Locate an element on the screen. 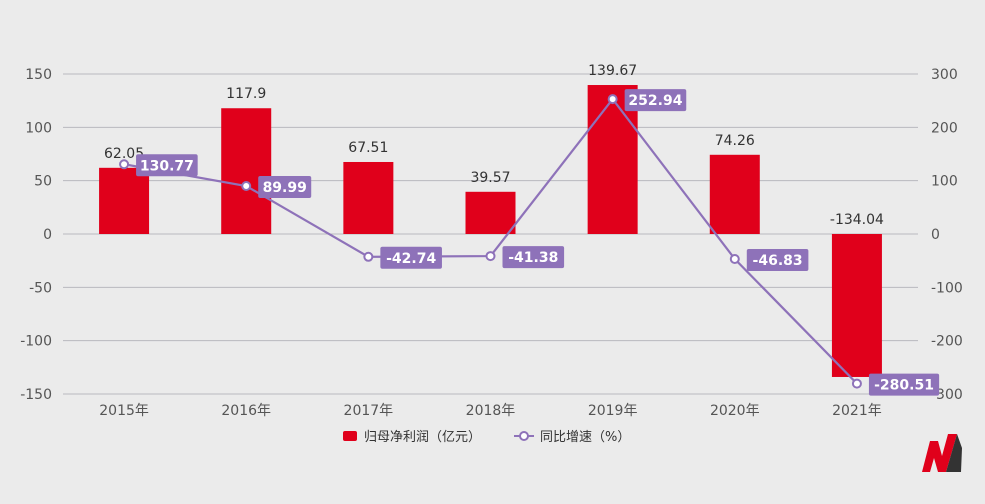 This screenshot has width=985, height=504. bar-value-label: 117.9 is located at coordinates (246, 94).